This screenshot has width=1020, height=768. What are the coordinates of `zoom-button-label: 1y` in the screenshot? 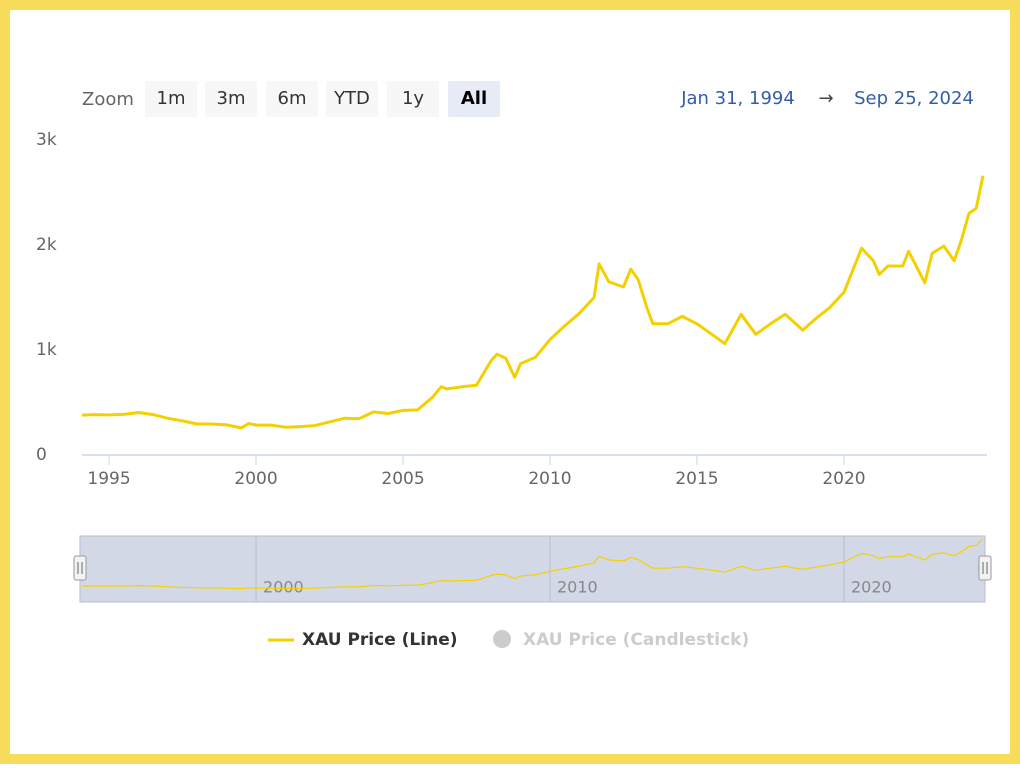 It's located at (413, 98).